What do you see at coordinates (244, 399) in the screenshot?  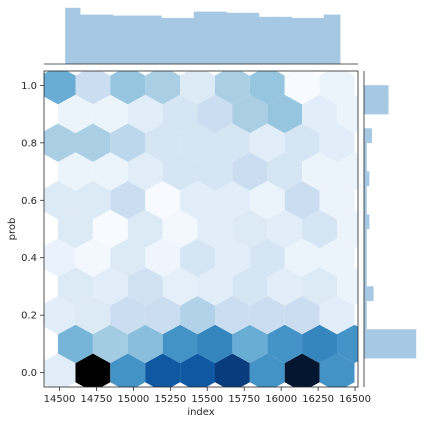 I see `x-tick-label: 15750` at bounding box center [244, 399].